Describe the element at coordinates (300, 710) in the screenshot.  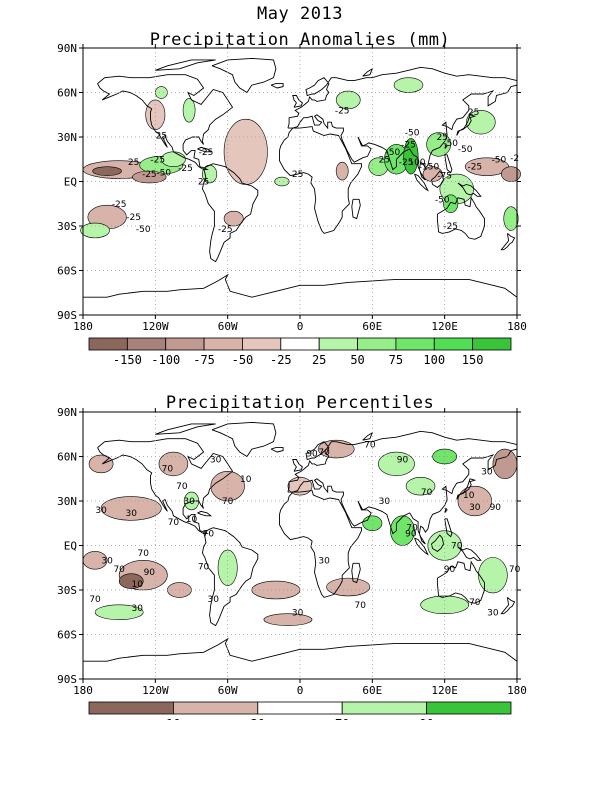
I see `colorbar: 10 30 70 90` at that location.